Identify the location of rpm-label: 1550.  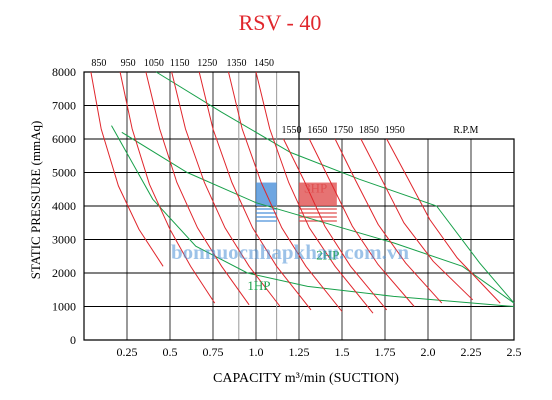
(292, 130).